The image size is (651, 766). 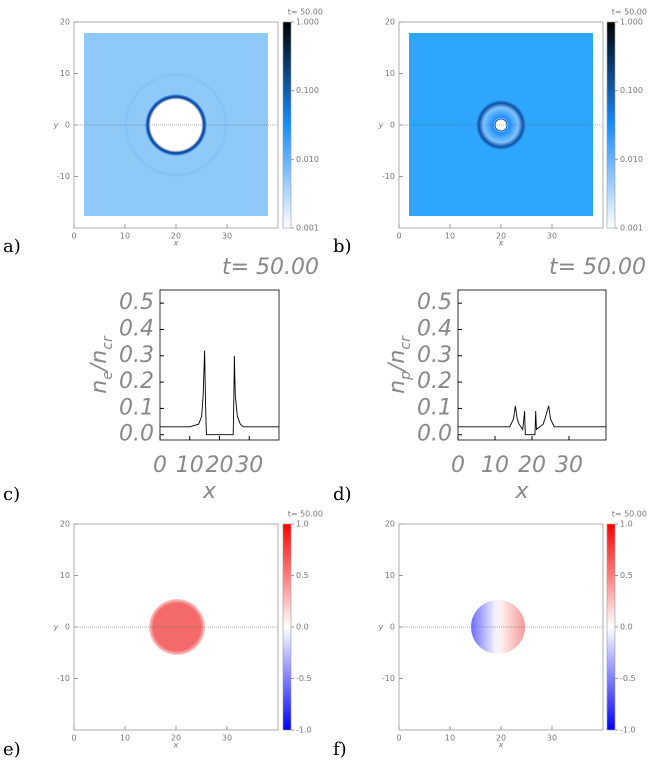 I want to click on colorbar-tick-label: -1.0, so click(x=628, y=730).